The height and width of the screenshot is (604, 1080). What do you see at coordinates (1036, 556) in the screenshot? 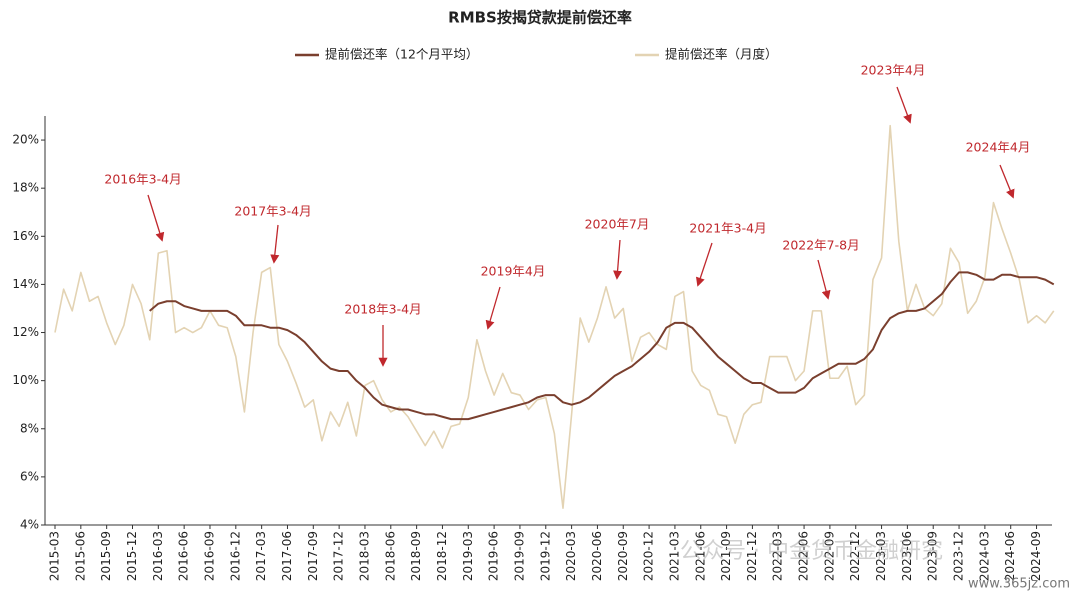
I see `x-tick-label: 2024-09` at bounding box center [1036, 556].